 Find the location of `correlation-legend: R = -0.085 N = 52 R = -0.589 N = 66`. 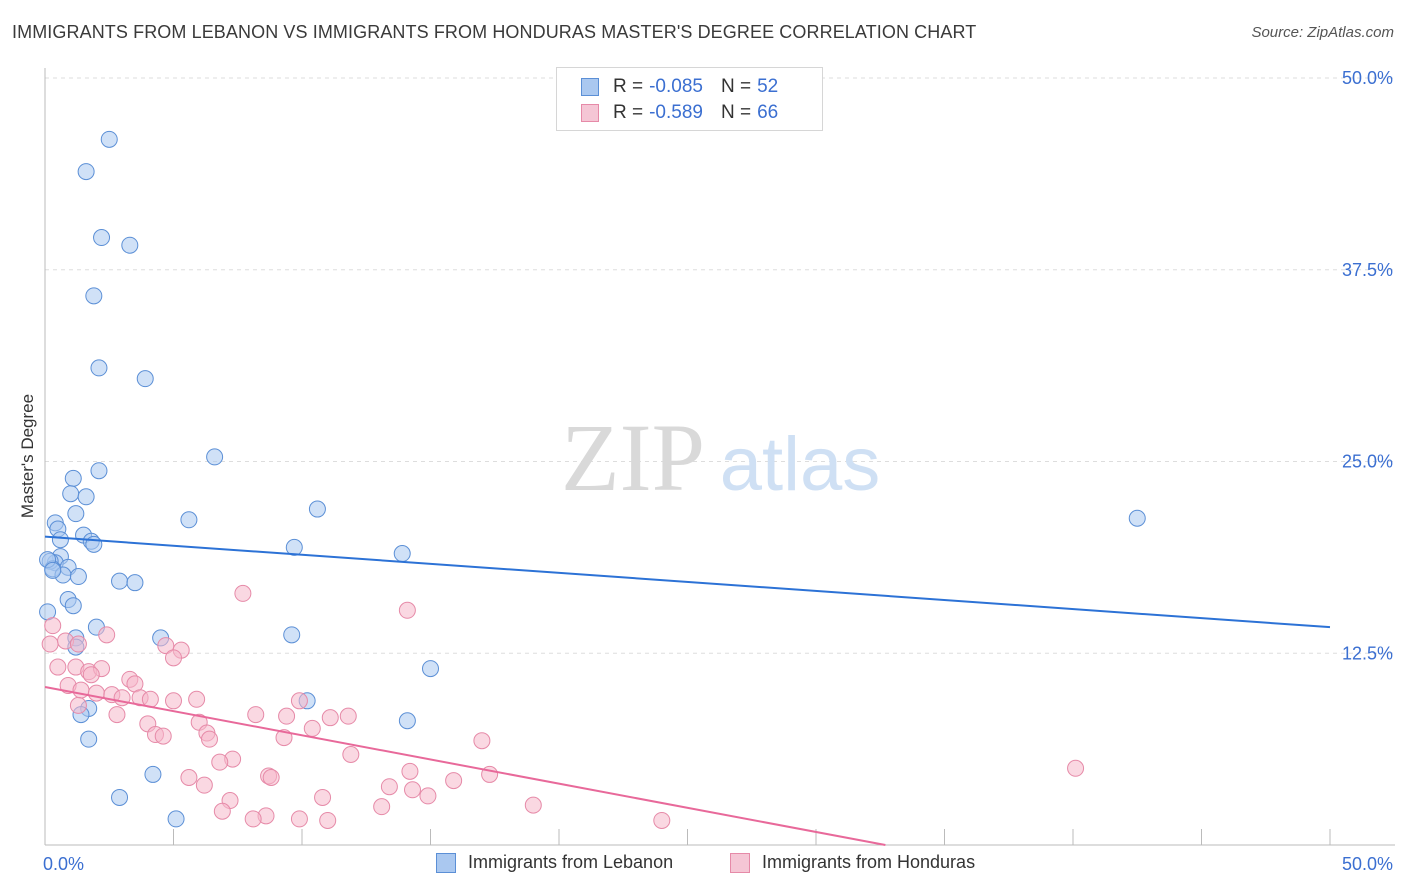

correlation-legend: R = -0.085 N = 52 R = -0.589 N = 66 is located at coordinates (689, 99).